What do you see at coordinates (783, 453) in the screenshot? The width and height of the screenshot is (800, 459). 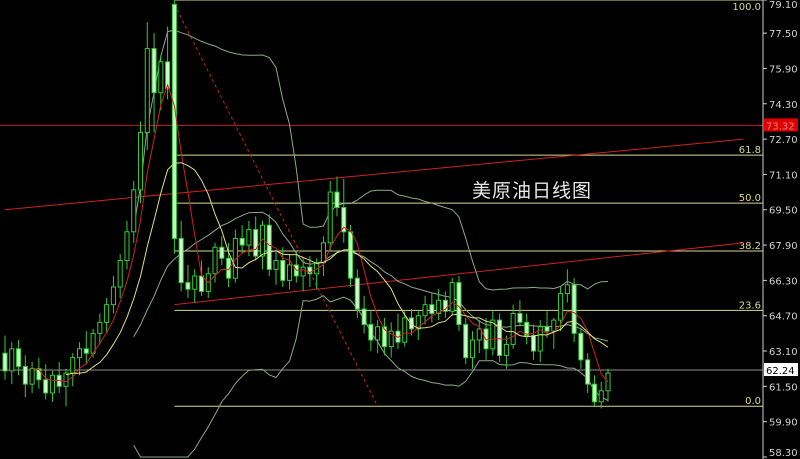 I see `axis-tick-label: 58.30` at bounding box center [783, 453].